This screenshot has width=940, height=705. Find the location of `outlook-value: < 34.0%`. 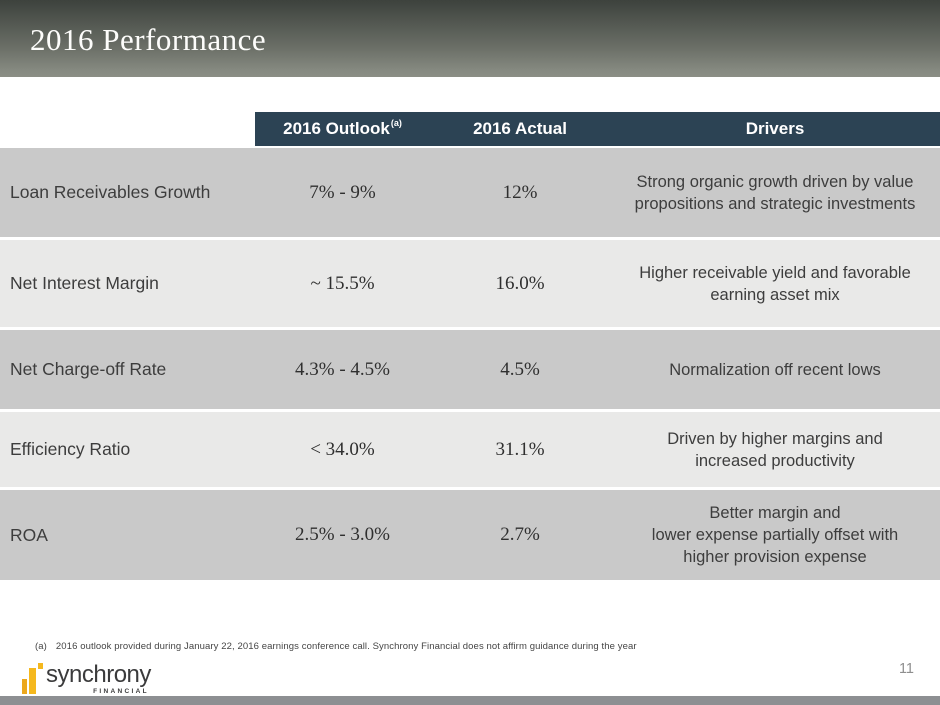

outlook-value: < 34.0% is located at coordinates (342, 449).